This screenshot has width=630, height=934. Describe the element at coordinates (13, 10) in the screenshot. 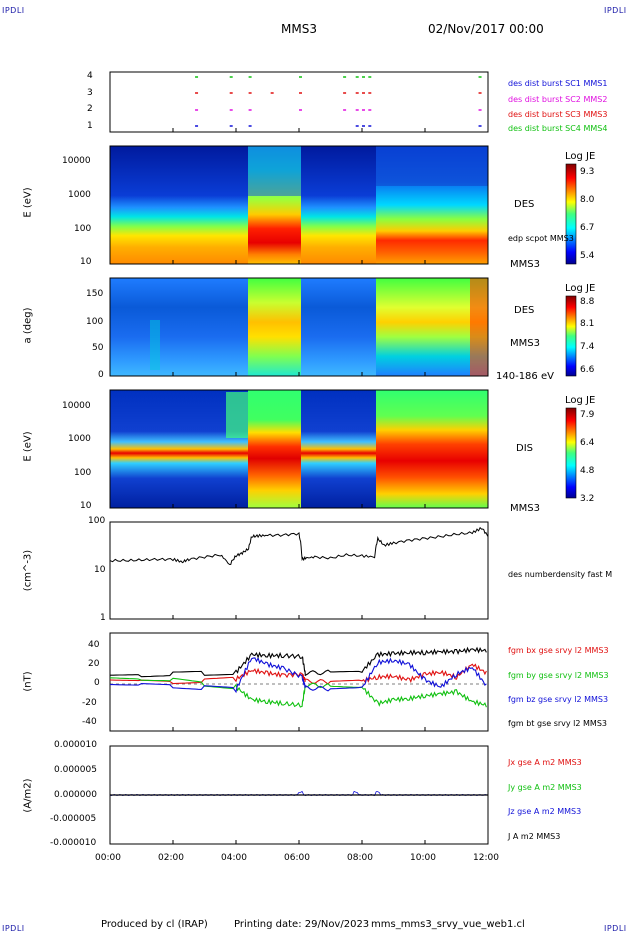

I see `corner-mark-top-left: IPDLI` at that location.